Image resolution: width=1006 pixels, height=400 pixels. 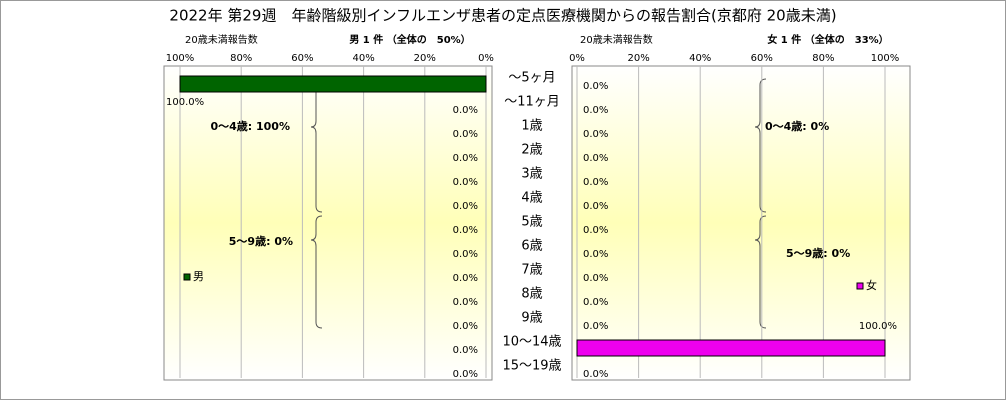 What do you see at coordinates (531, 222) in the screenshot?
I see `category-label: 5歳` at bounding box center [531, 222].